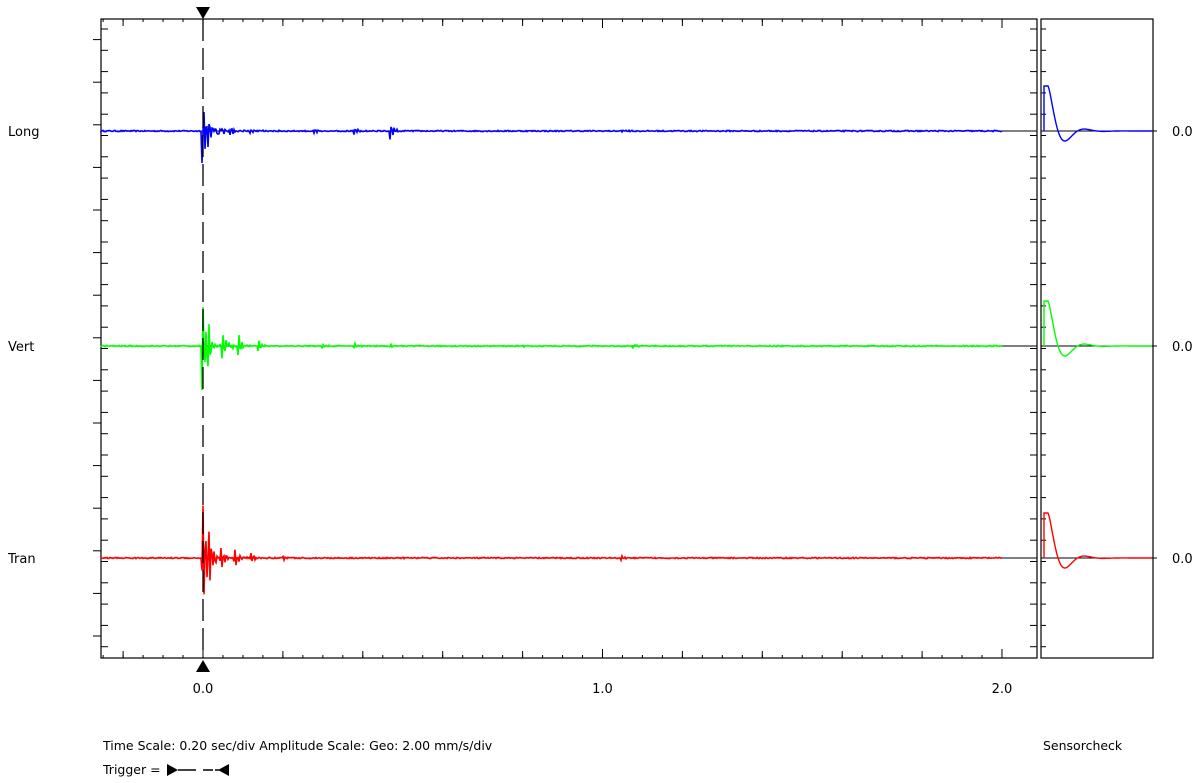 Image resolution: width=1204 pixels, height=783 pixels. I want to click on channel-value-long: 0.0, so click(1182, 132).